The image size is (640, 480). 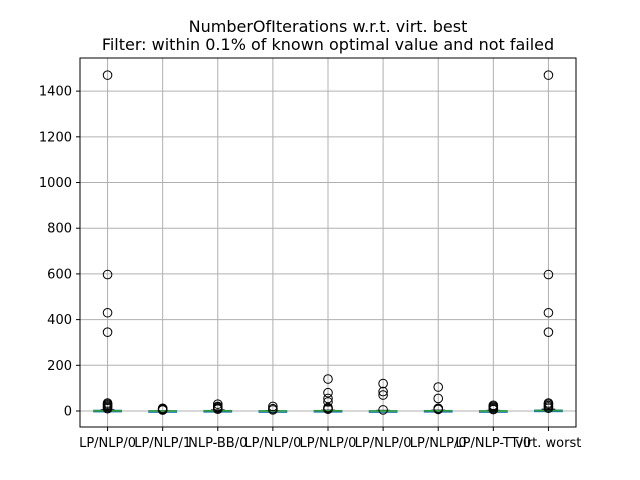 What do you see at coordinates (59, 229) in the screenshot?
I see `y-tick-label: 800` at bounding box center [59, 229].